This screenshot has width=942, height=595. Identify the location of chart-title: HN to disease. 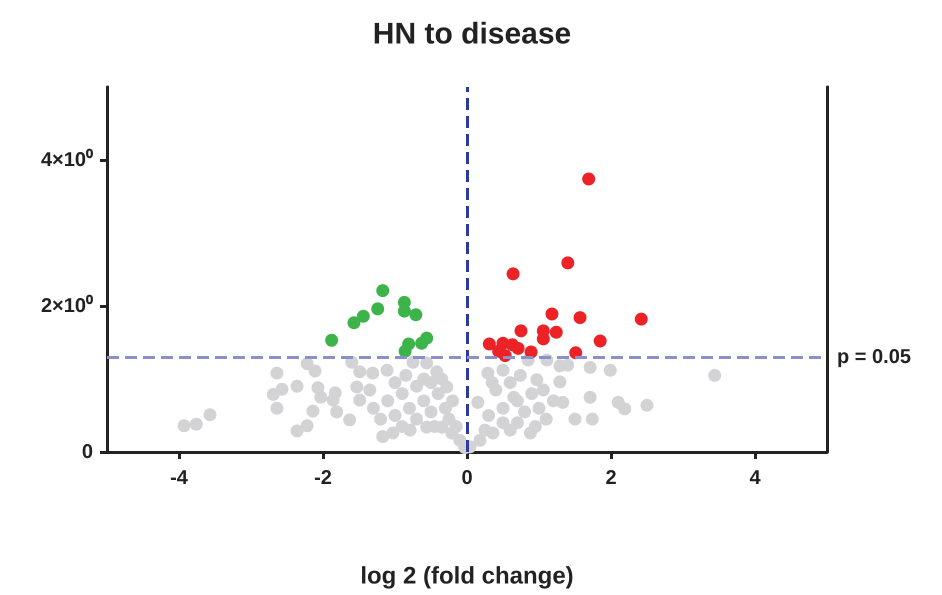
(472, 34).